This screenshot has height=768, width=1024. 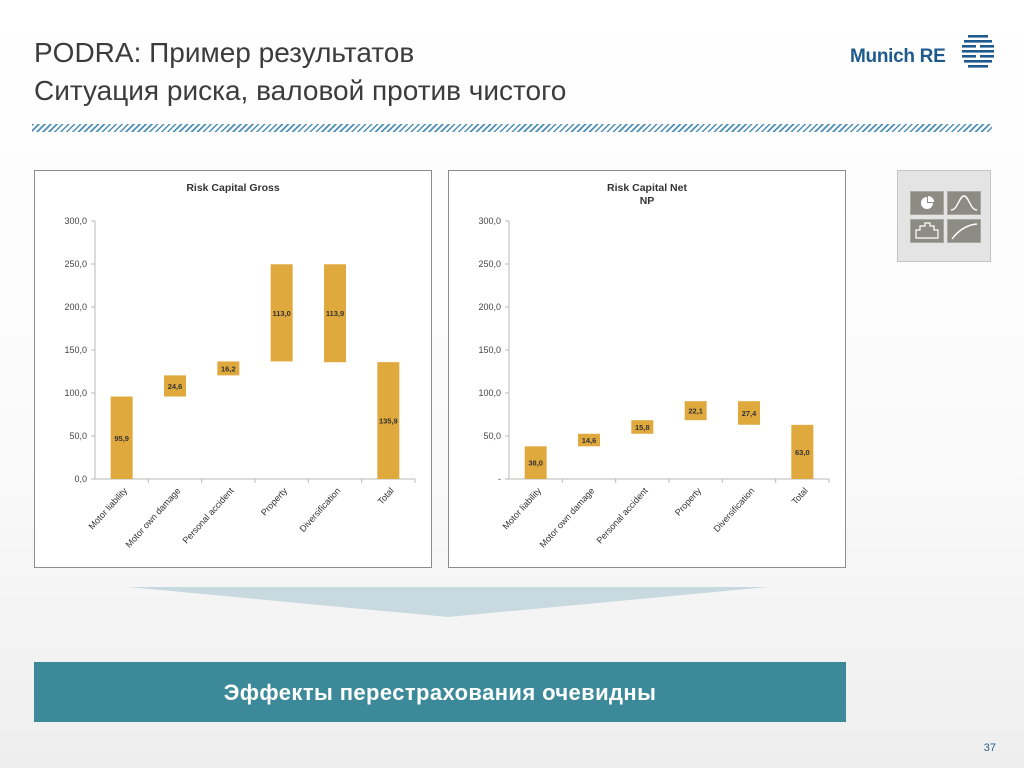 I want to click on y-tick-label: 0,0, so click(x=80, y=479).